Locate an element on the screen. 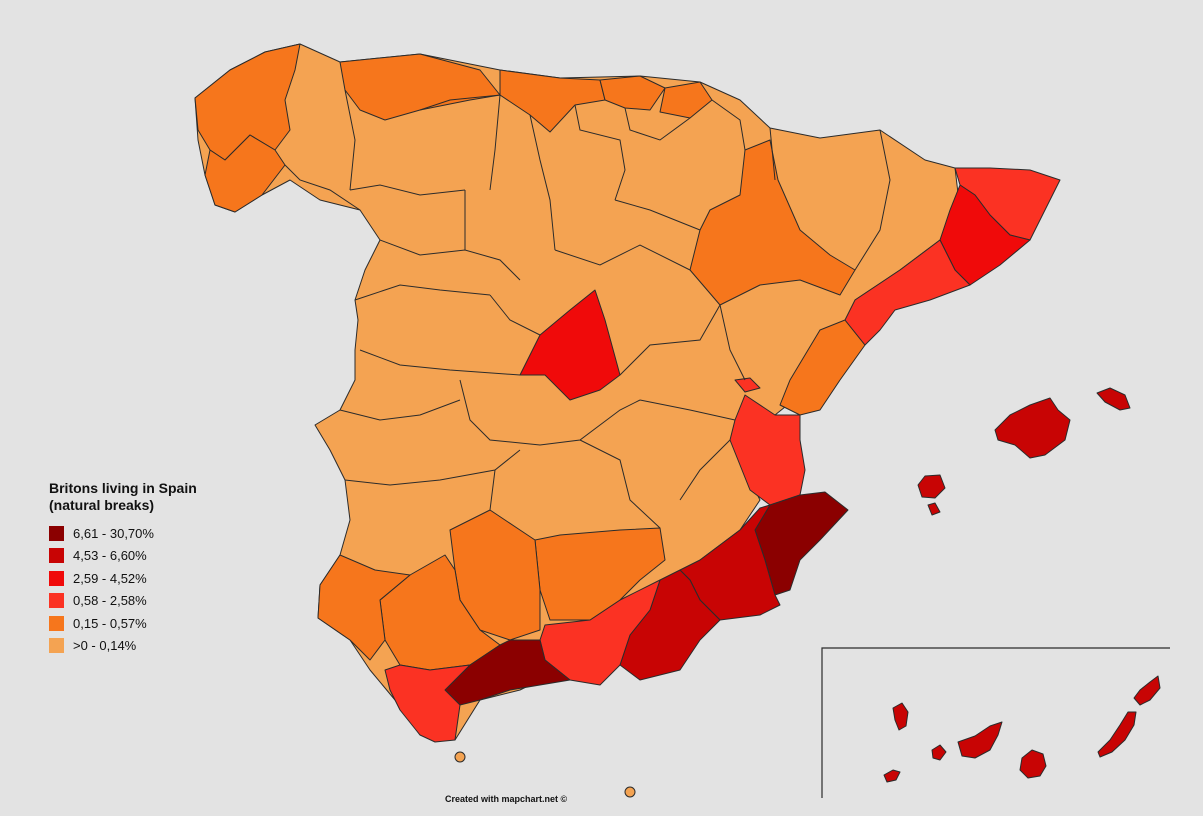 Image resolution: width=1203 pixels, height=816 pixels. region-jaen is located at coordinates (600, 574).